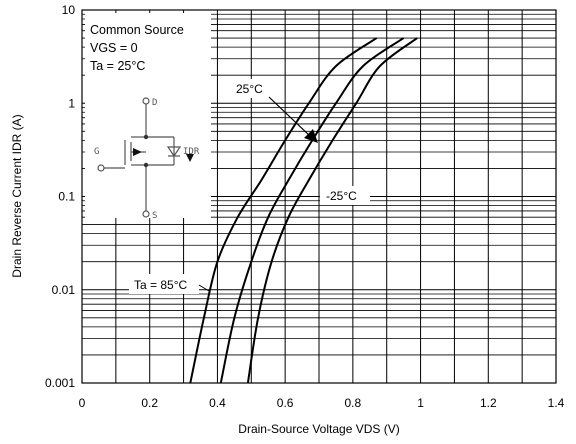 The image size is (576, 444). Describe the element at coordinates (69, 10) in the screenshot. I see `y-tick-label: 10` at that location.